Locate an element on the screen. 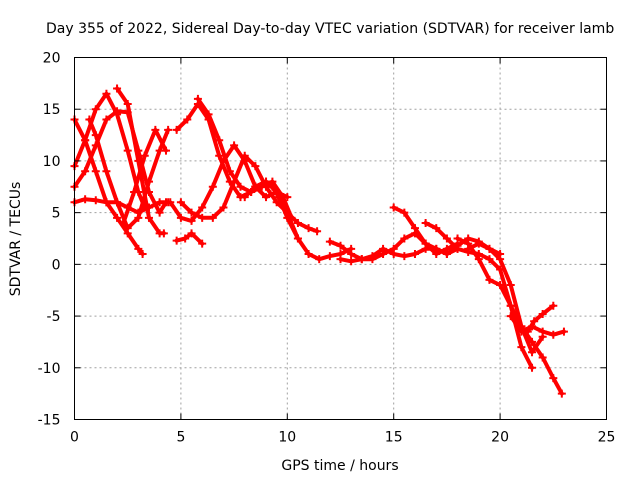  y-tick-label: 10 is located at coordinates (52, 162).